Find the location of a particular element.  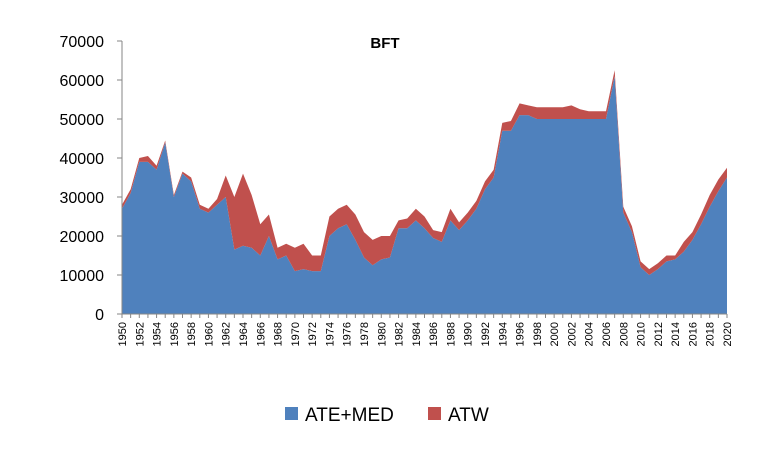

x-tick-label: 1980 is located at coordinates (382, 334).